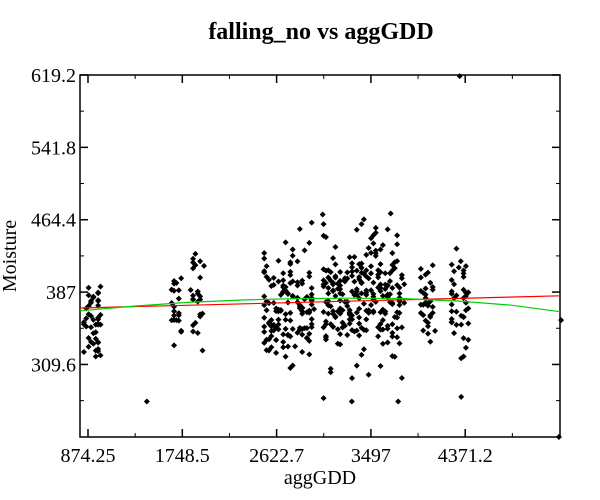 The image size is (600, 500). Describe the element at coordinates (320, 32) in the screenshot. I see `chart-title: falling_no vs aggGDD` at that location.